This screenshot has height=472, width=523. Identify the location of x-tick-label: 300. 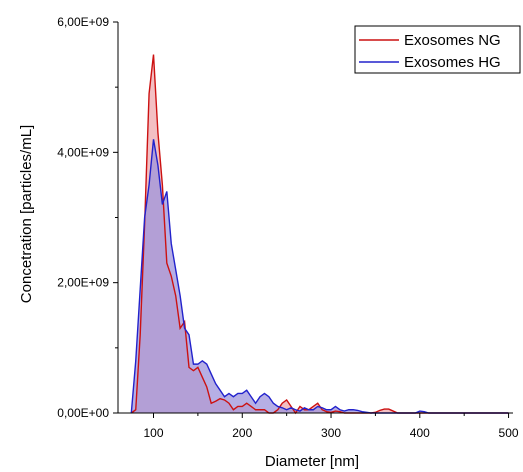
(331, 433).